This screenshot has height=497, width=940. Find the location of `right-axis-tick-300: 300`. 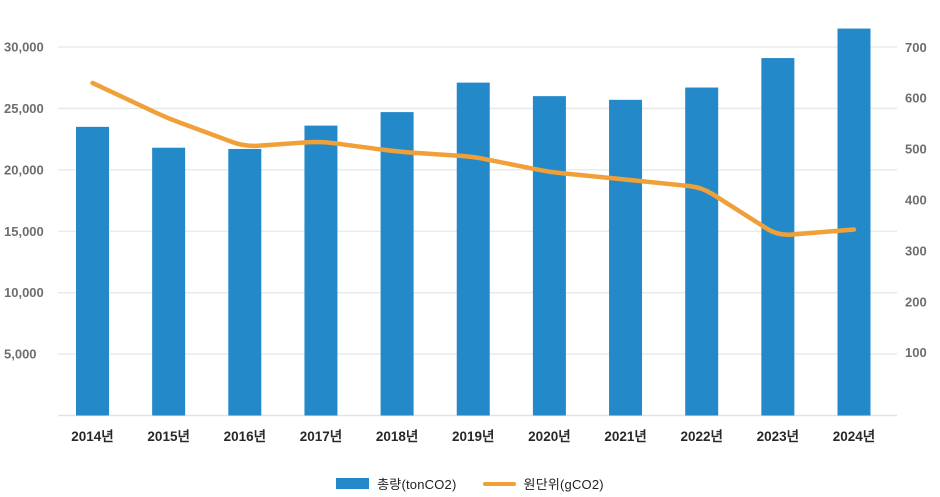

right-axis-tick-300: 300 is located at coordinates (916, 250).